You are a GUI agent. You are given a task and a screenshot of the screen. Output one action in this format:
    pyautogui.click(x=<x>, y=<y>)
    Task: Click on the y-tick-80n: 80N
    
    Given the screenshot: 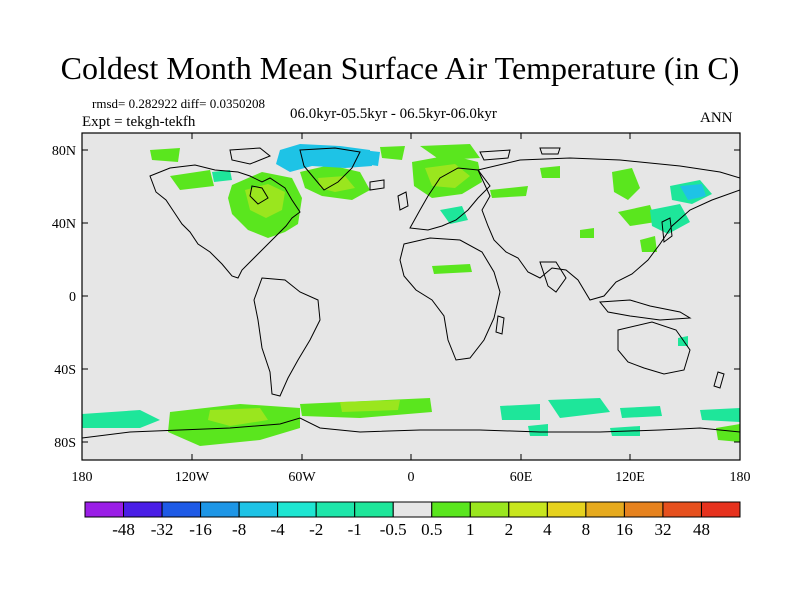 What is the action you would take?
    pyautogui.click(x=64, y=151)
    